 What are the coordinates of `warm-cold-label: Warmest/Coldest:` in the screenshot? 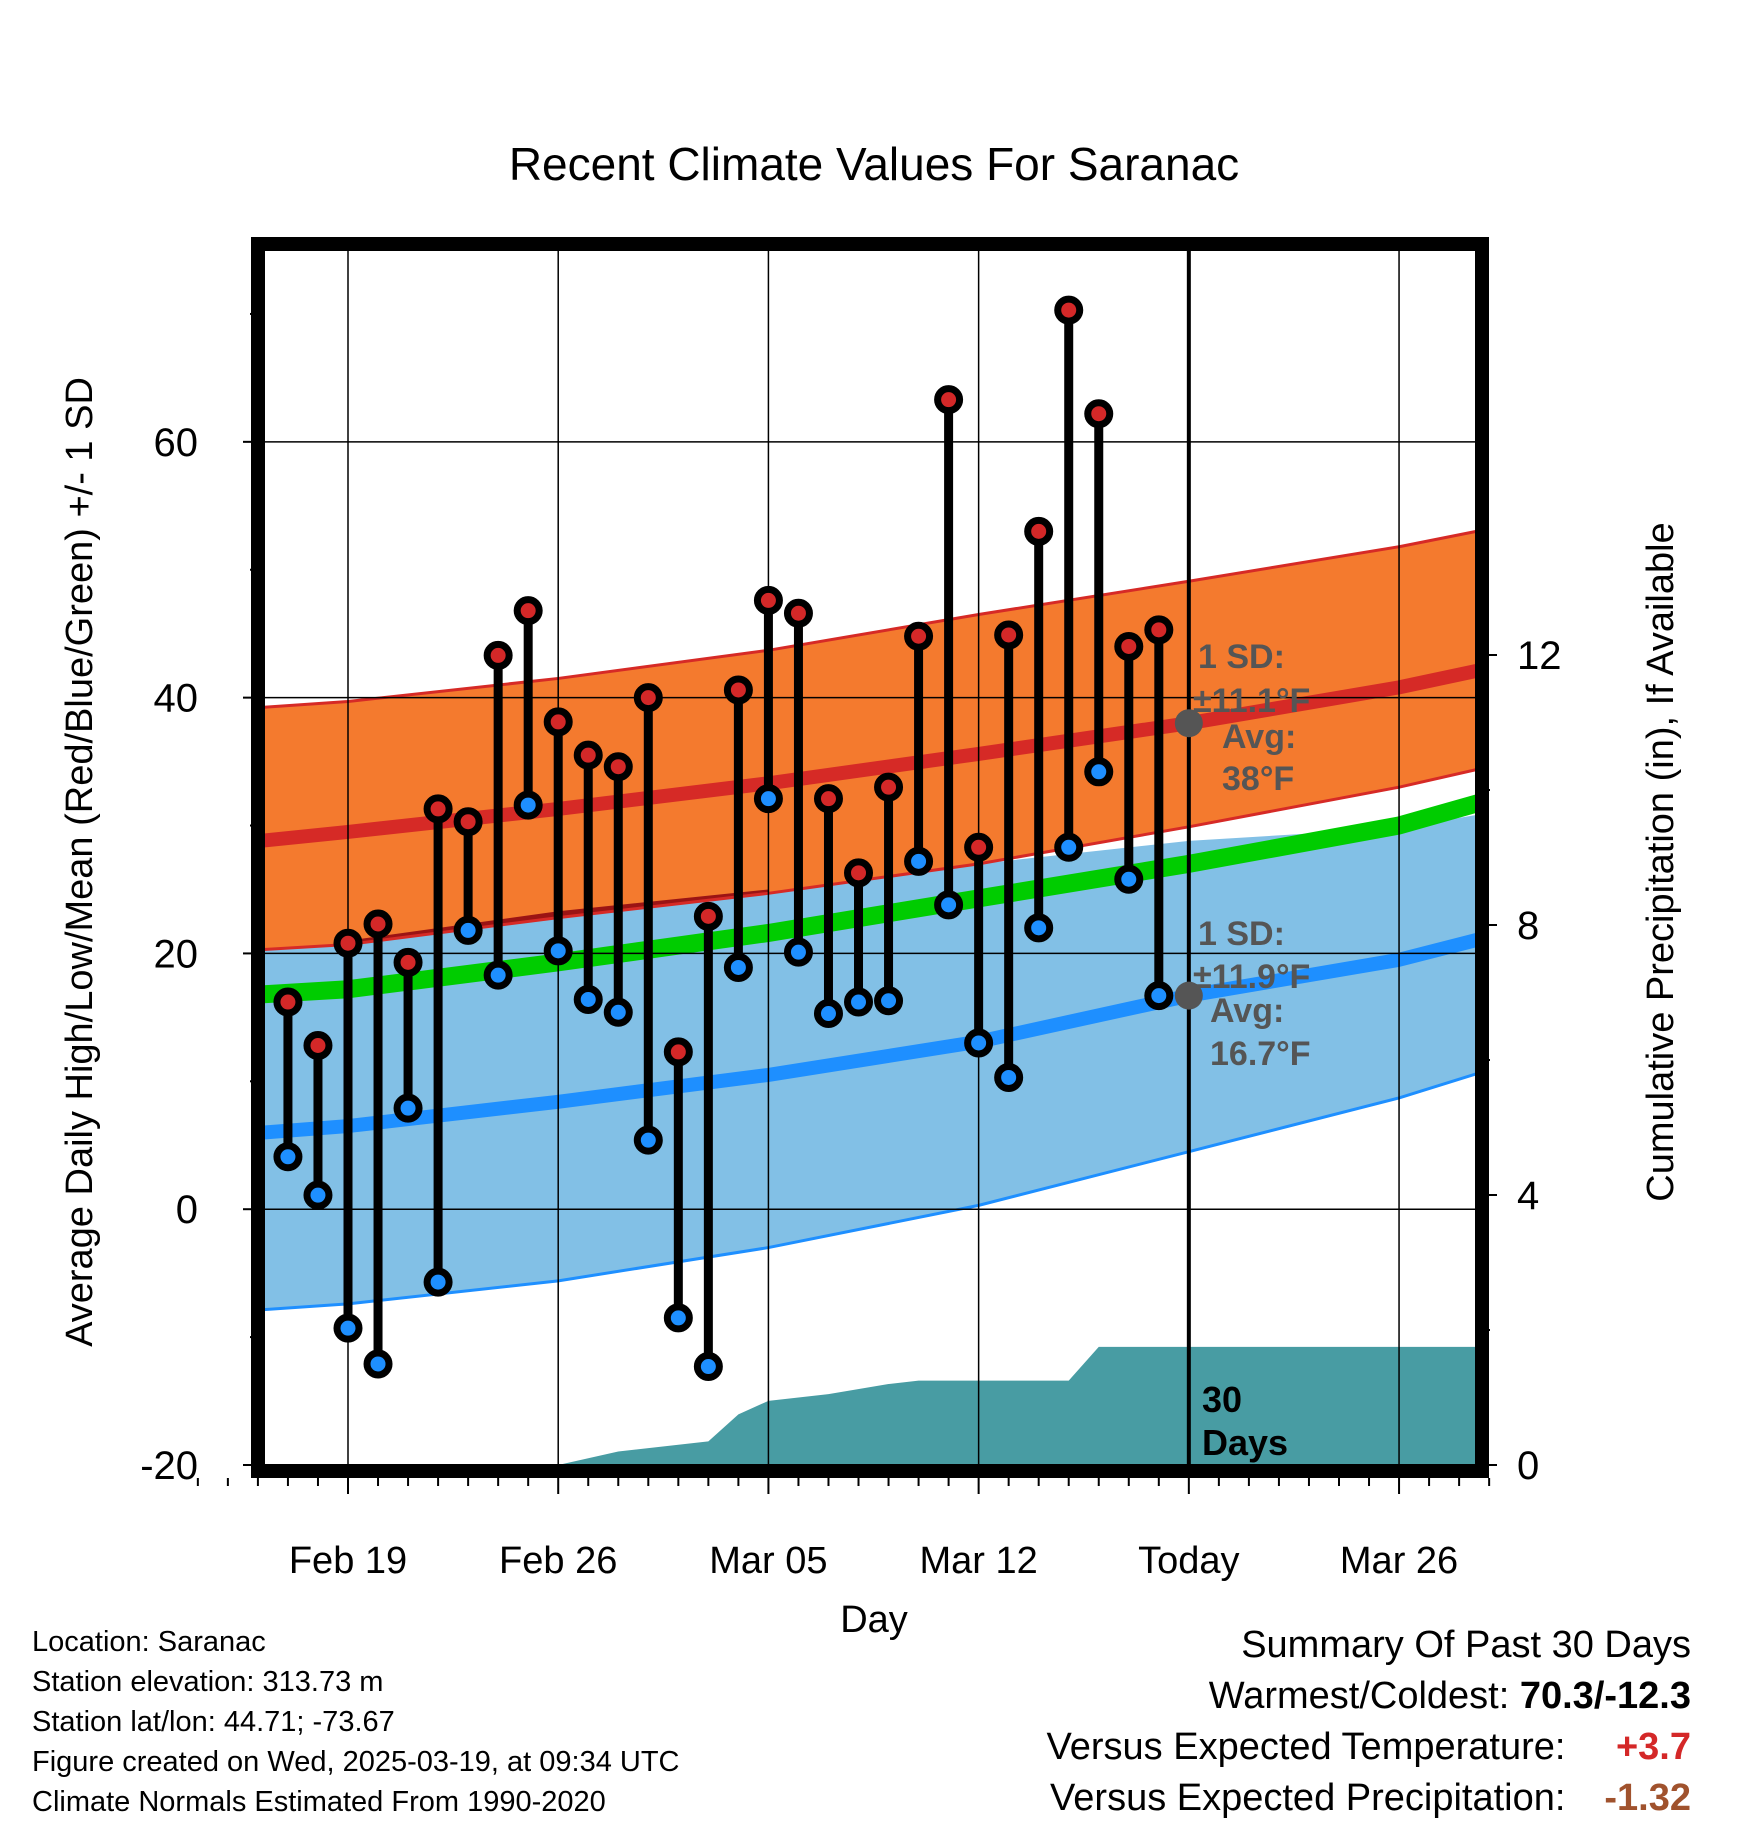 It's located at (1359, 1696).